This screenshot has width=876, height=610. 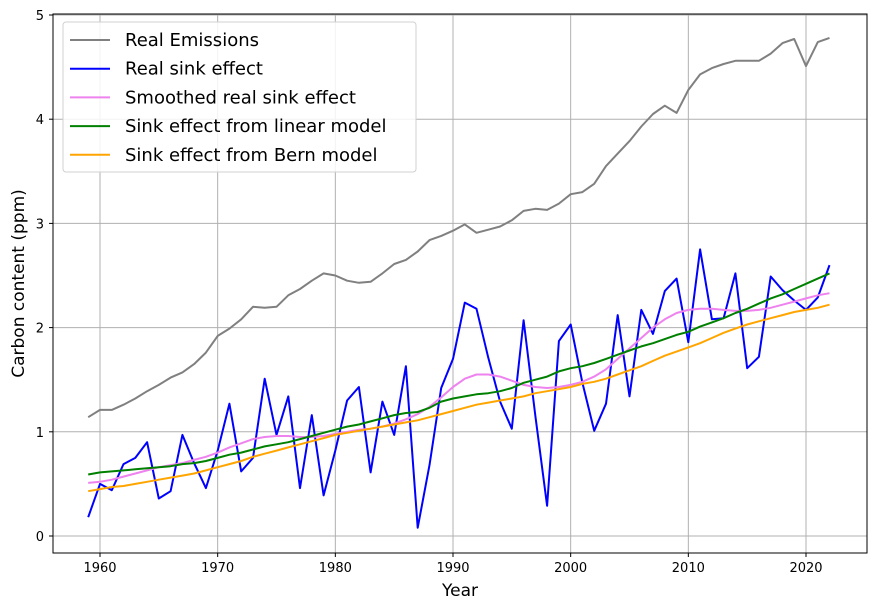 I want to click on legend-label-sink-effect-from-linear-model: Sink effect from linear model, so click(x=256, y=126).